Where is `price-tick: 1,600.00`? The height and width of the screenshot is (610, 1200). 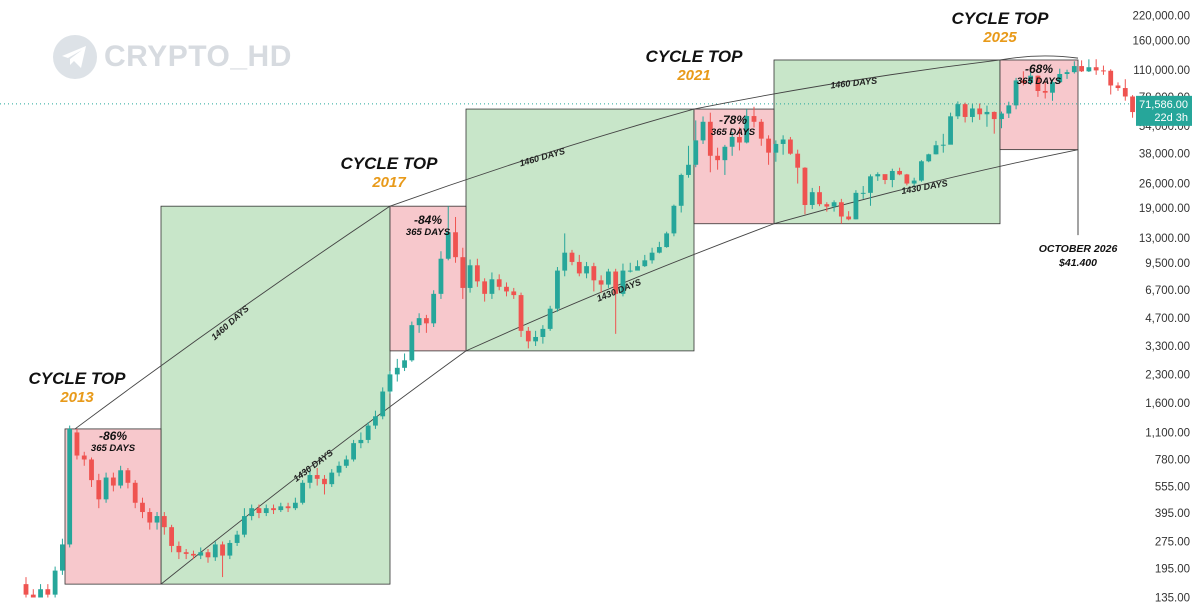
price-tick: 1,600.00 is located at coordinates (1167, 404).